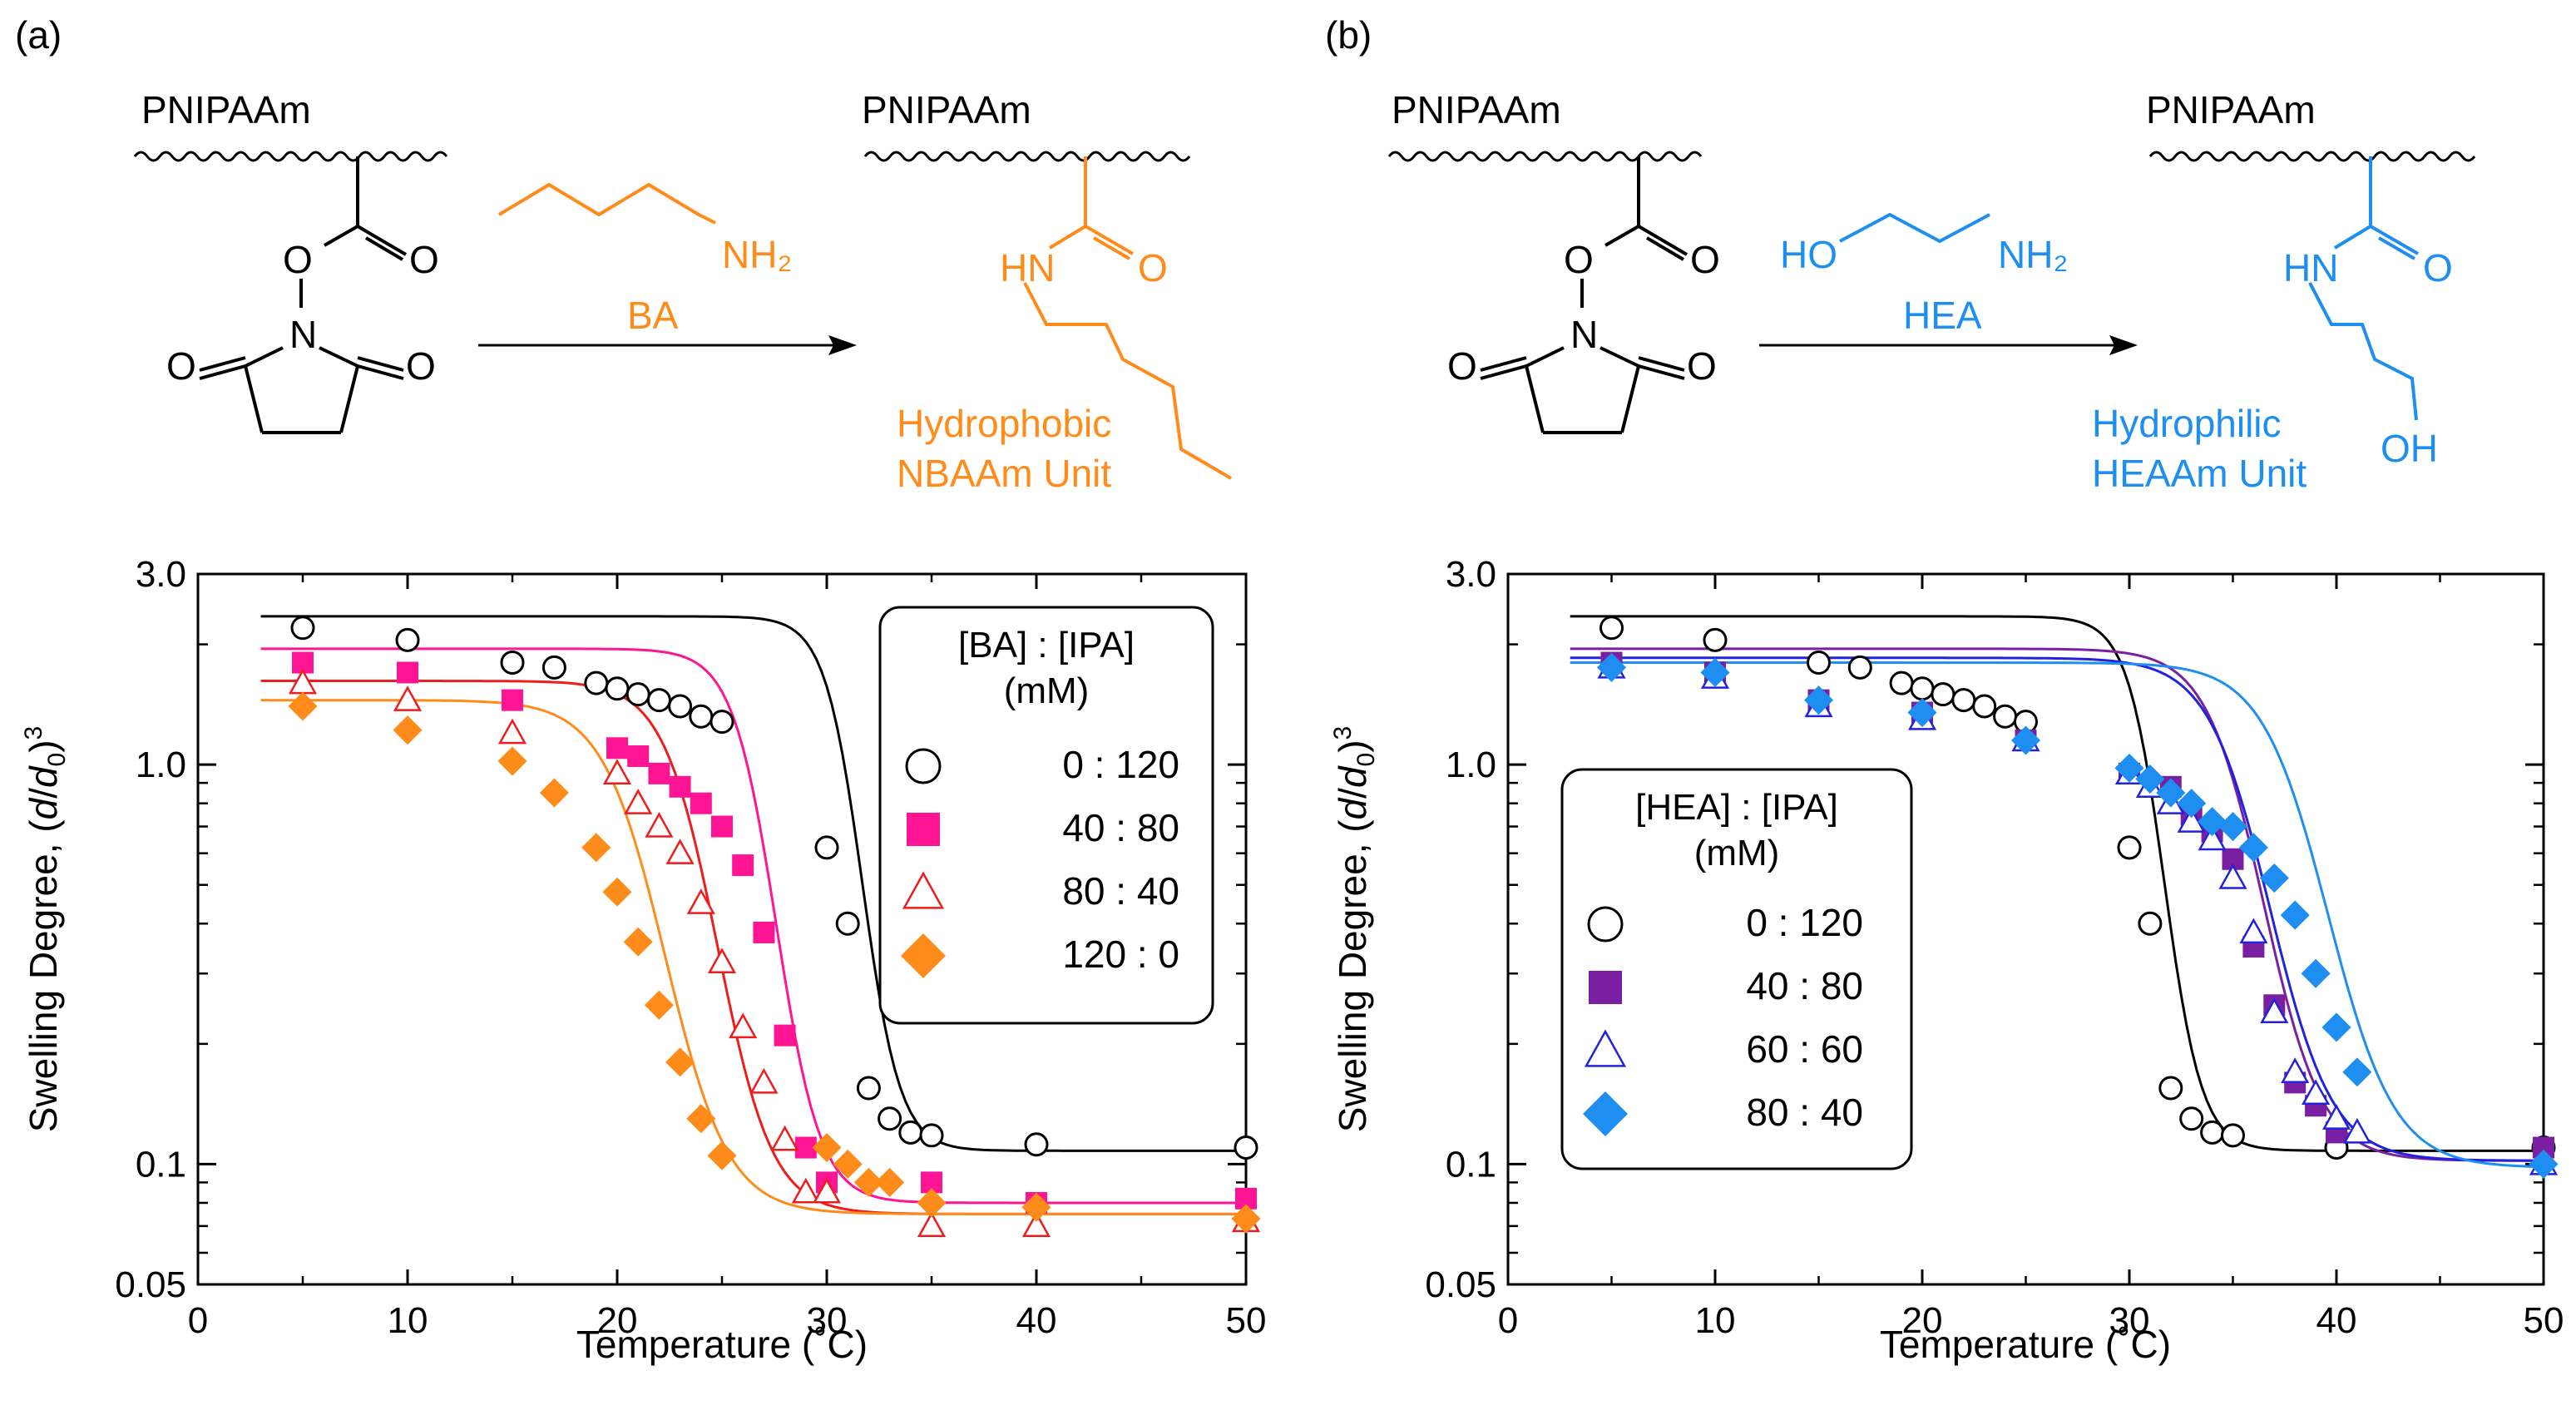 Image resolution: width=2576 pixels, height=1425 pixels. Describe the element at coordinates (1352, 794) in the screenshot. I see `y-axis-label-slash-b: /` at that location.